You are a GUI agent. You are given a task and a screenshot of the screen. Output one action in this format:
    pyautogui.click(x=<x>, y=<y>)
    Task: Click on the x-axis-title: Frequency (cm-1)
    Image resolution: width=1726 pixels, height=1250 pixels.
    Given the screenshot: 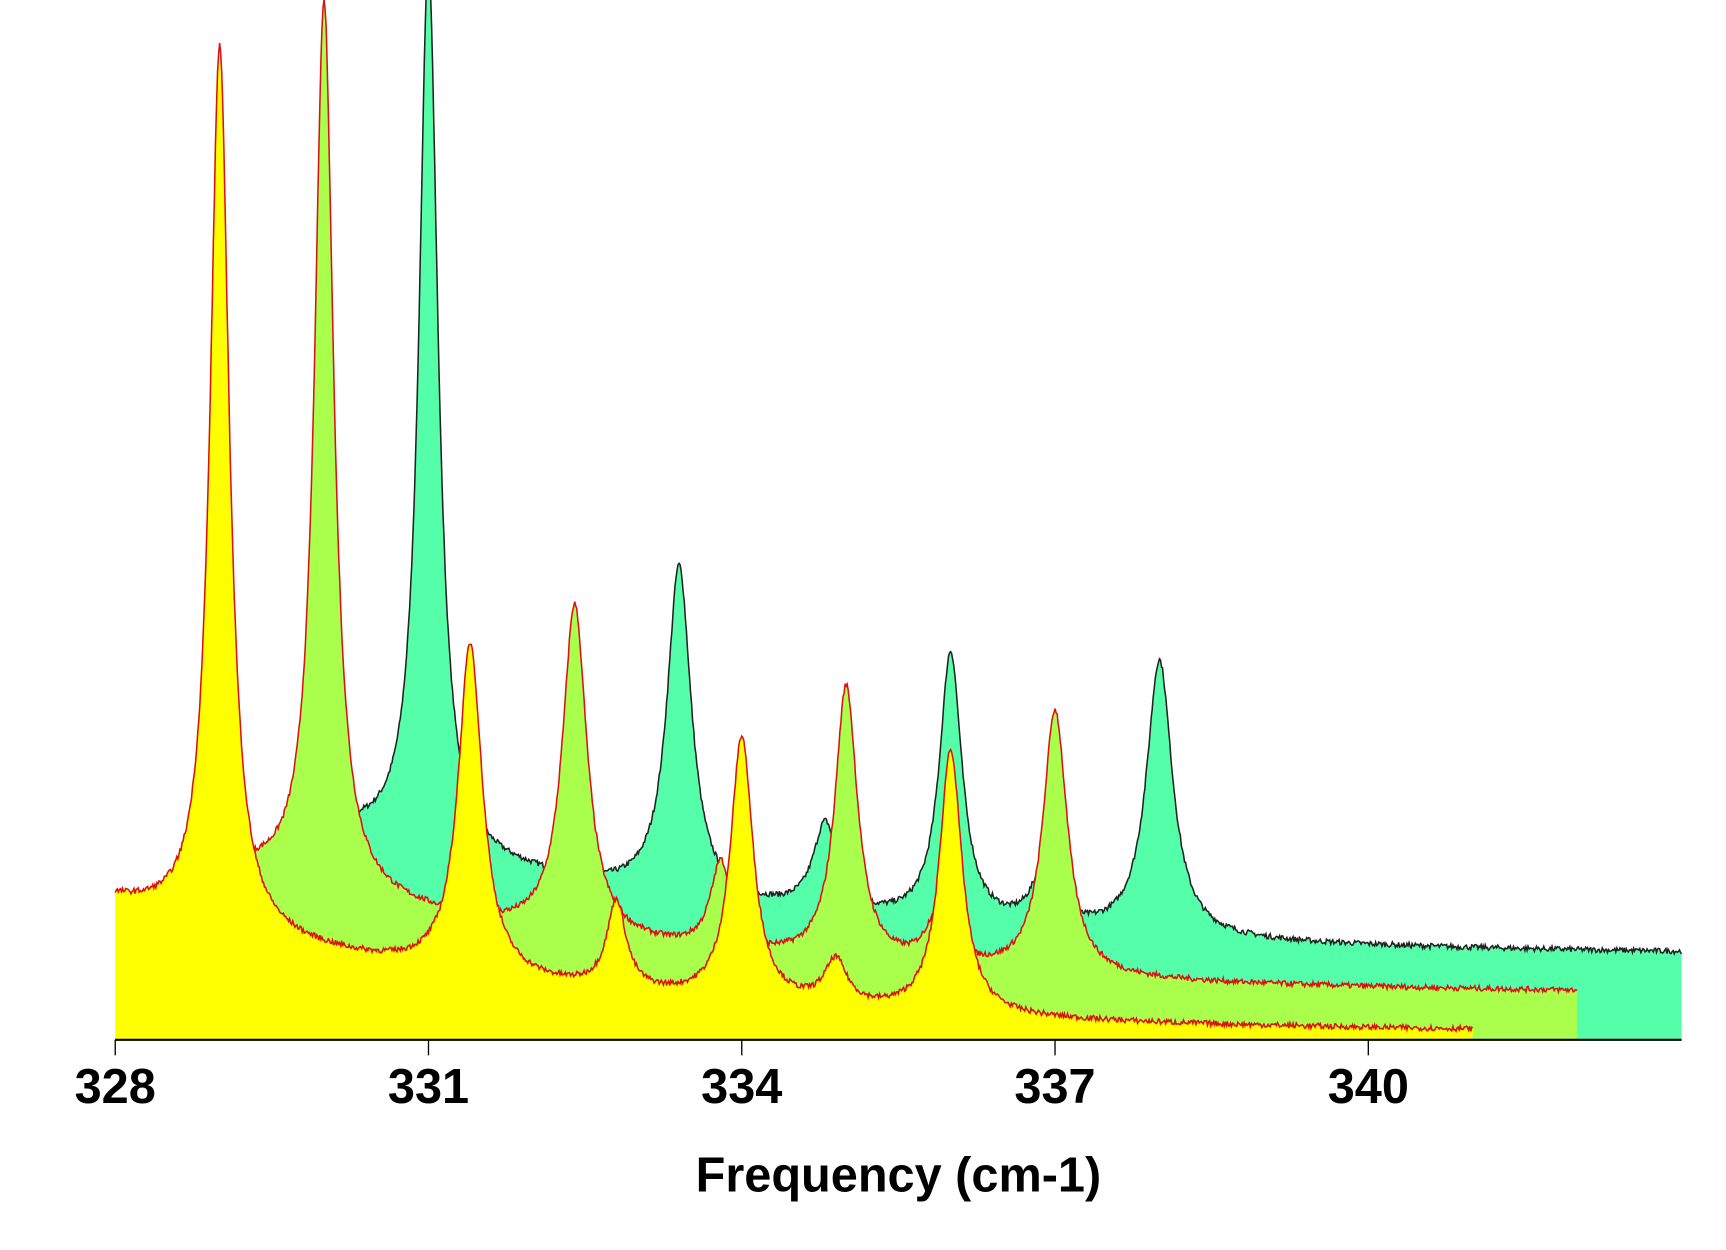 What is the action you would take?
    pyautogui.click(x=899, y=1175)
    